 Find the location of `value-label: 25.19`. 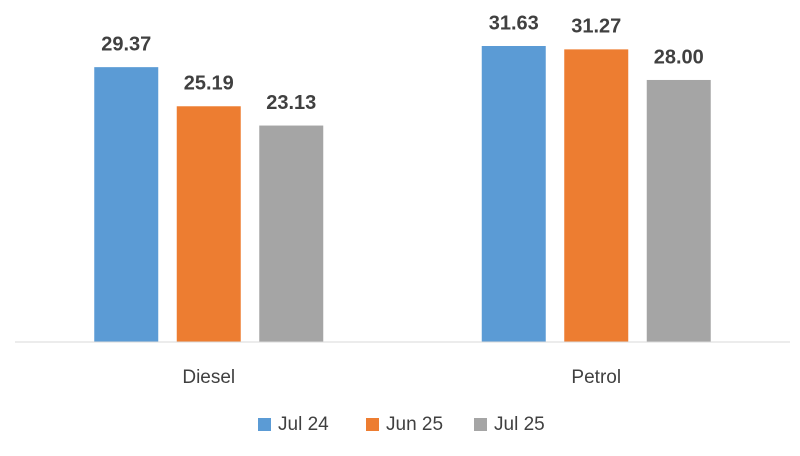

value-label: 25.19 is located at coordinates (209, 84).